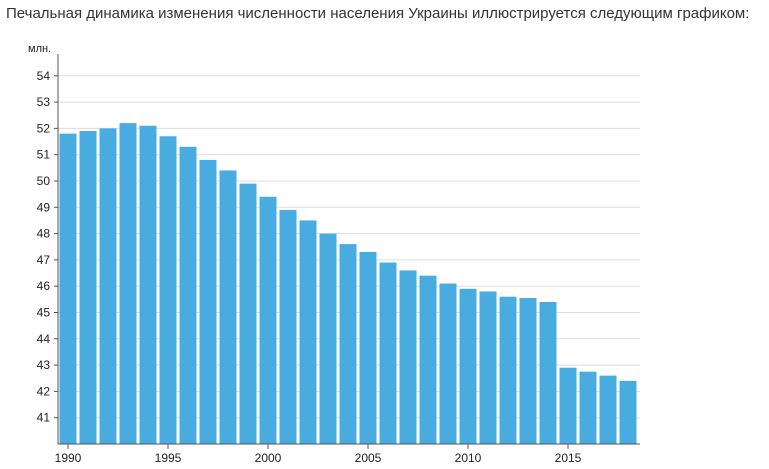  I want to click on bar-1997, so click(208, 302).